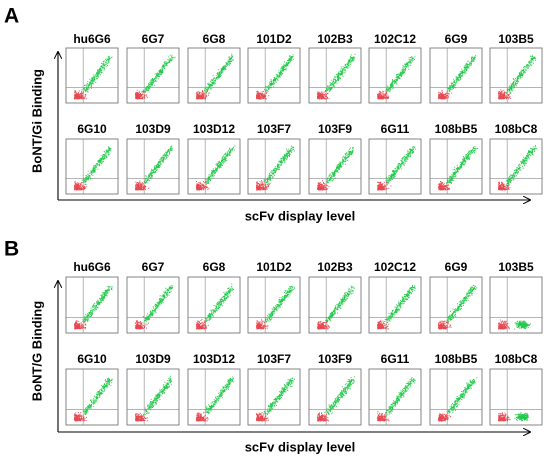 This screenshot has height=459, width=550. What do you see at coordinates (11, 249) in the screenshot?
I see `panel-letter: B` at bounding box center [11, 249].